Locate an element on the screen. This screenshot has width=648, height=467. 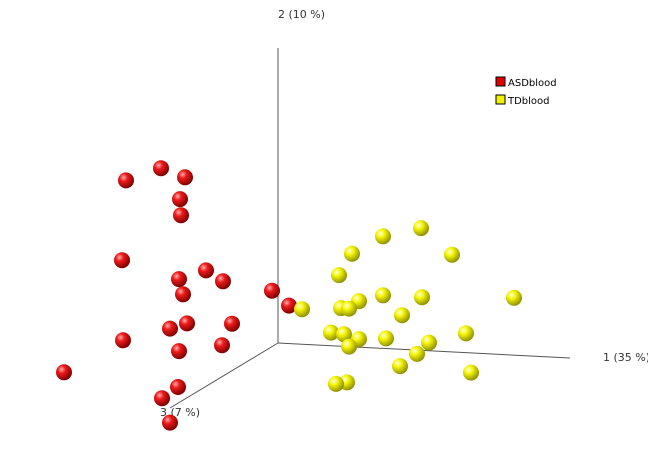
legend-swatch-asdblood is located at coordinates (500, 81).